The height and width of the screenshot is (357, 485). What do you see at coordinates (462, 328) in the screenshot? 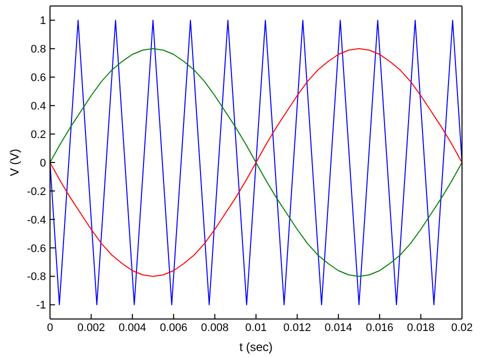
I see `x-tick-label: 0.02` at bounding box center [462, 328].